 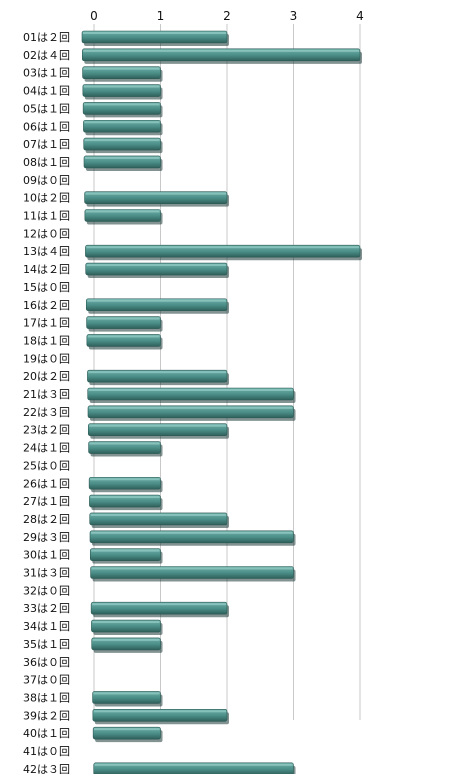 What do you see at coordinates (46, 715) in the screenshot?
I see `category-label: 39は２回` at bounding box center [46, 715].